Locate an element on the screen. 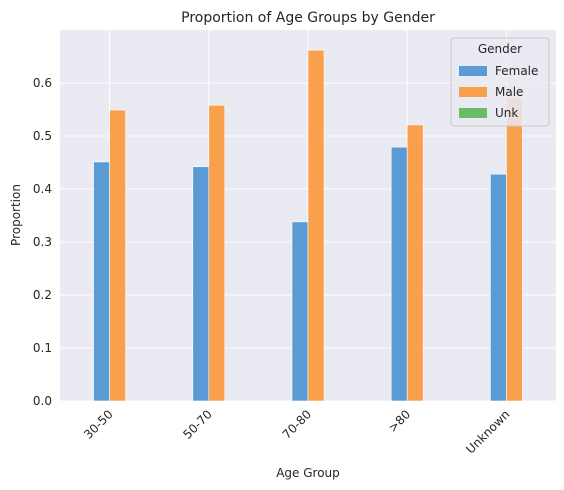  x-tick-label: 50-70 is located at coordinates (197, 424).